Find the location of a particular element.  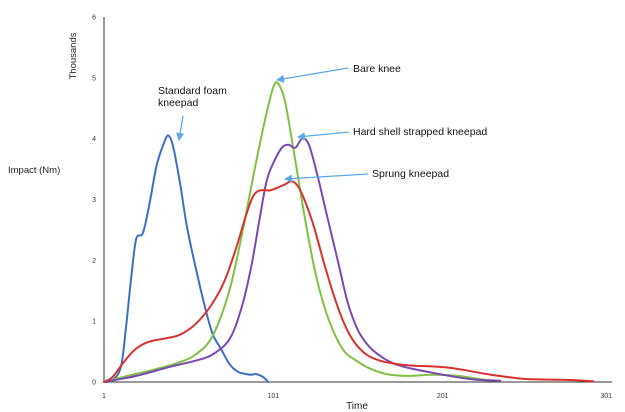

y-tick-label: 3 is located at coordinates (94, 200).